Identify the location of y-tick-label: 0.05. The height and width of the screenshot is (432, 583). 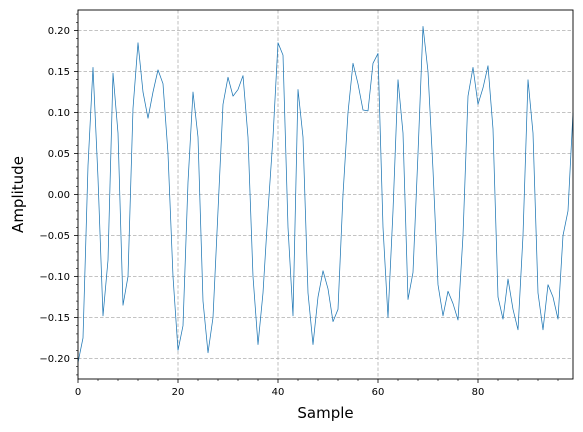
(59, 154).